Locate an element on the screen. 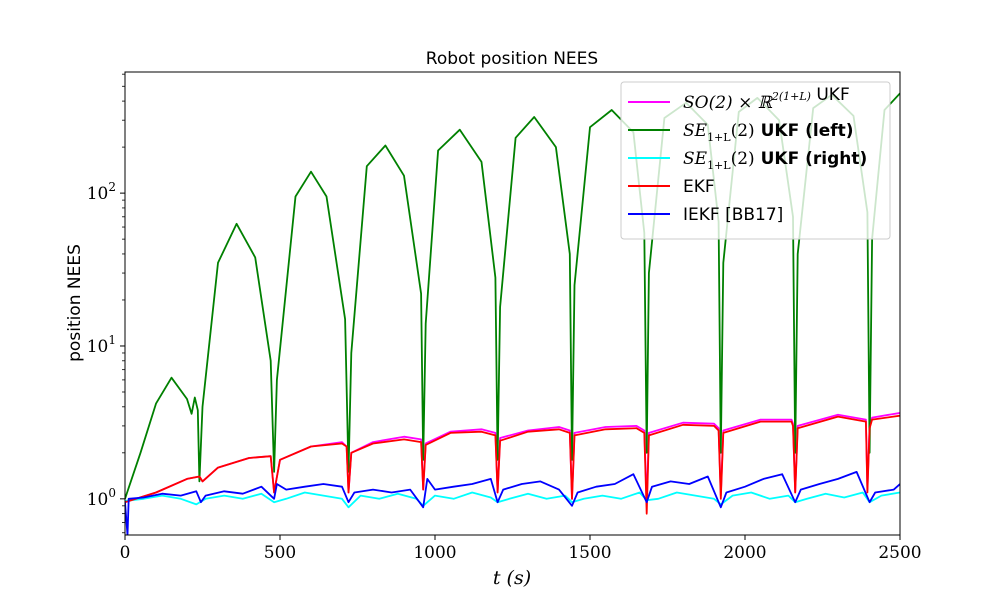  legend-bold: UKF (right) is located at coordinates (811, 159).